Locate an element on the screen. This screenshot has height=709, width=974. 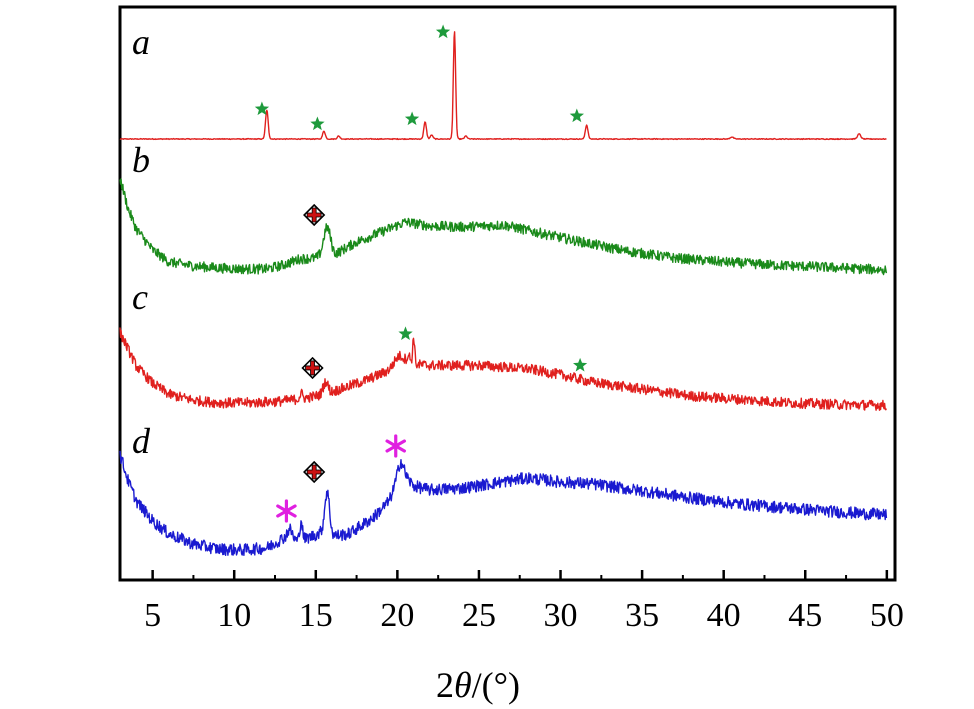
curve-c is located at coordinates (503, 369).